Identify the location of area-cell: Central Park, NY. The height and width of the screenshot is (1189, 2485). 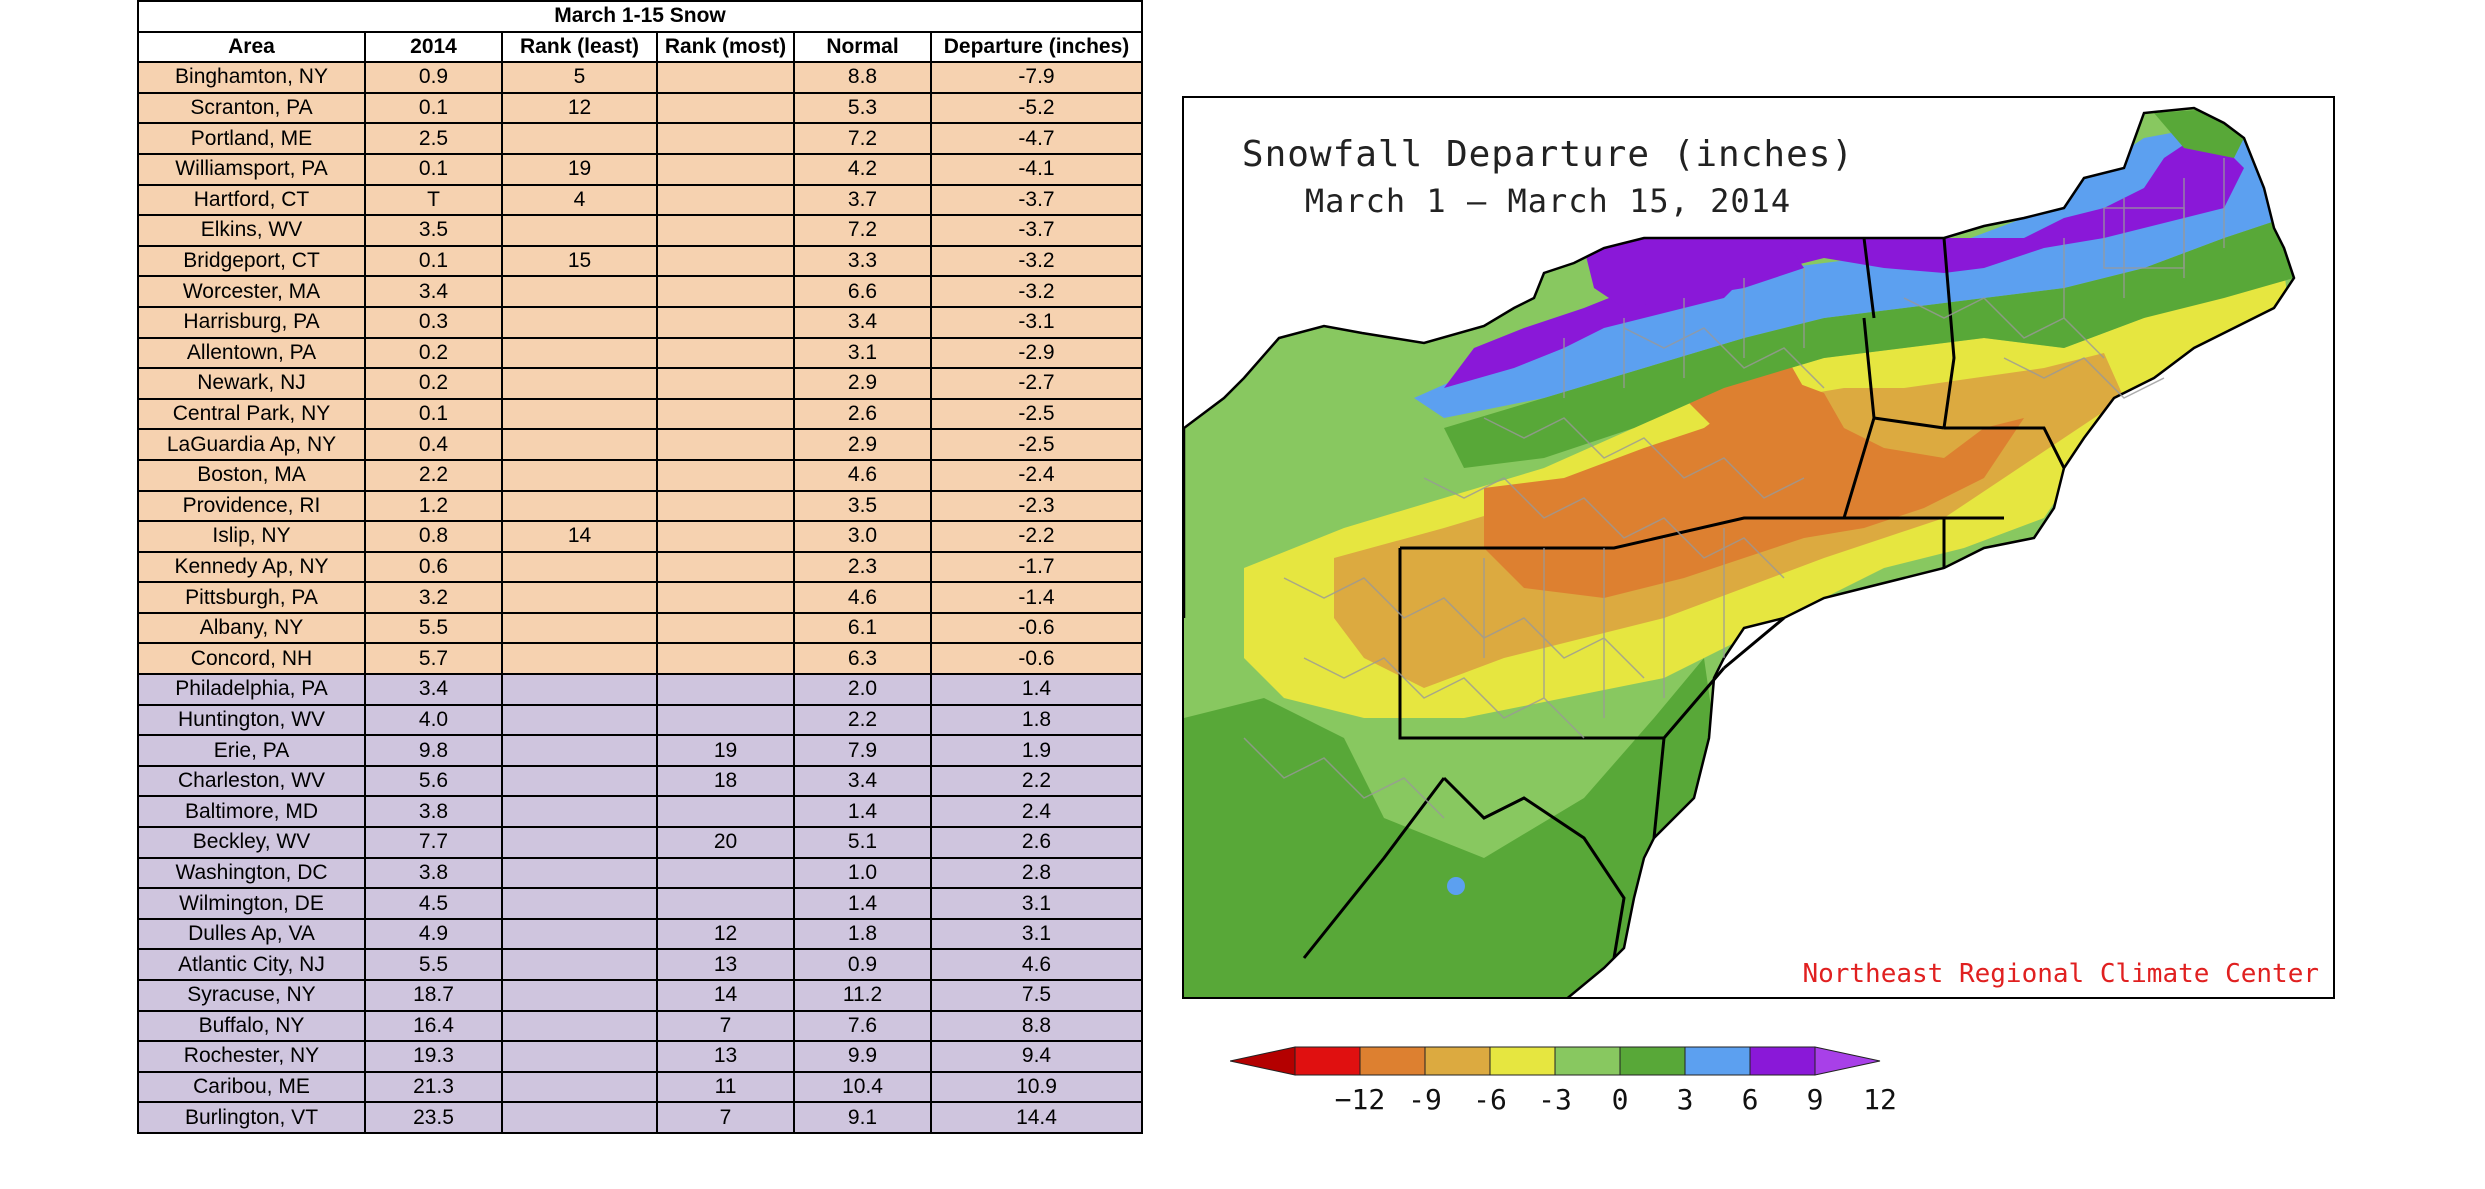
(251, 414).